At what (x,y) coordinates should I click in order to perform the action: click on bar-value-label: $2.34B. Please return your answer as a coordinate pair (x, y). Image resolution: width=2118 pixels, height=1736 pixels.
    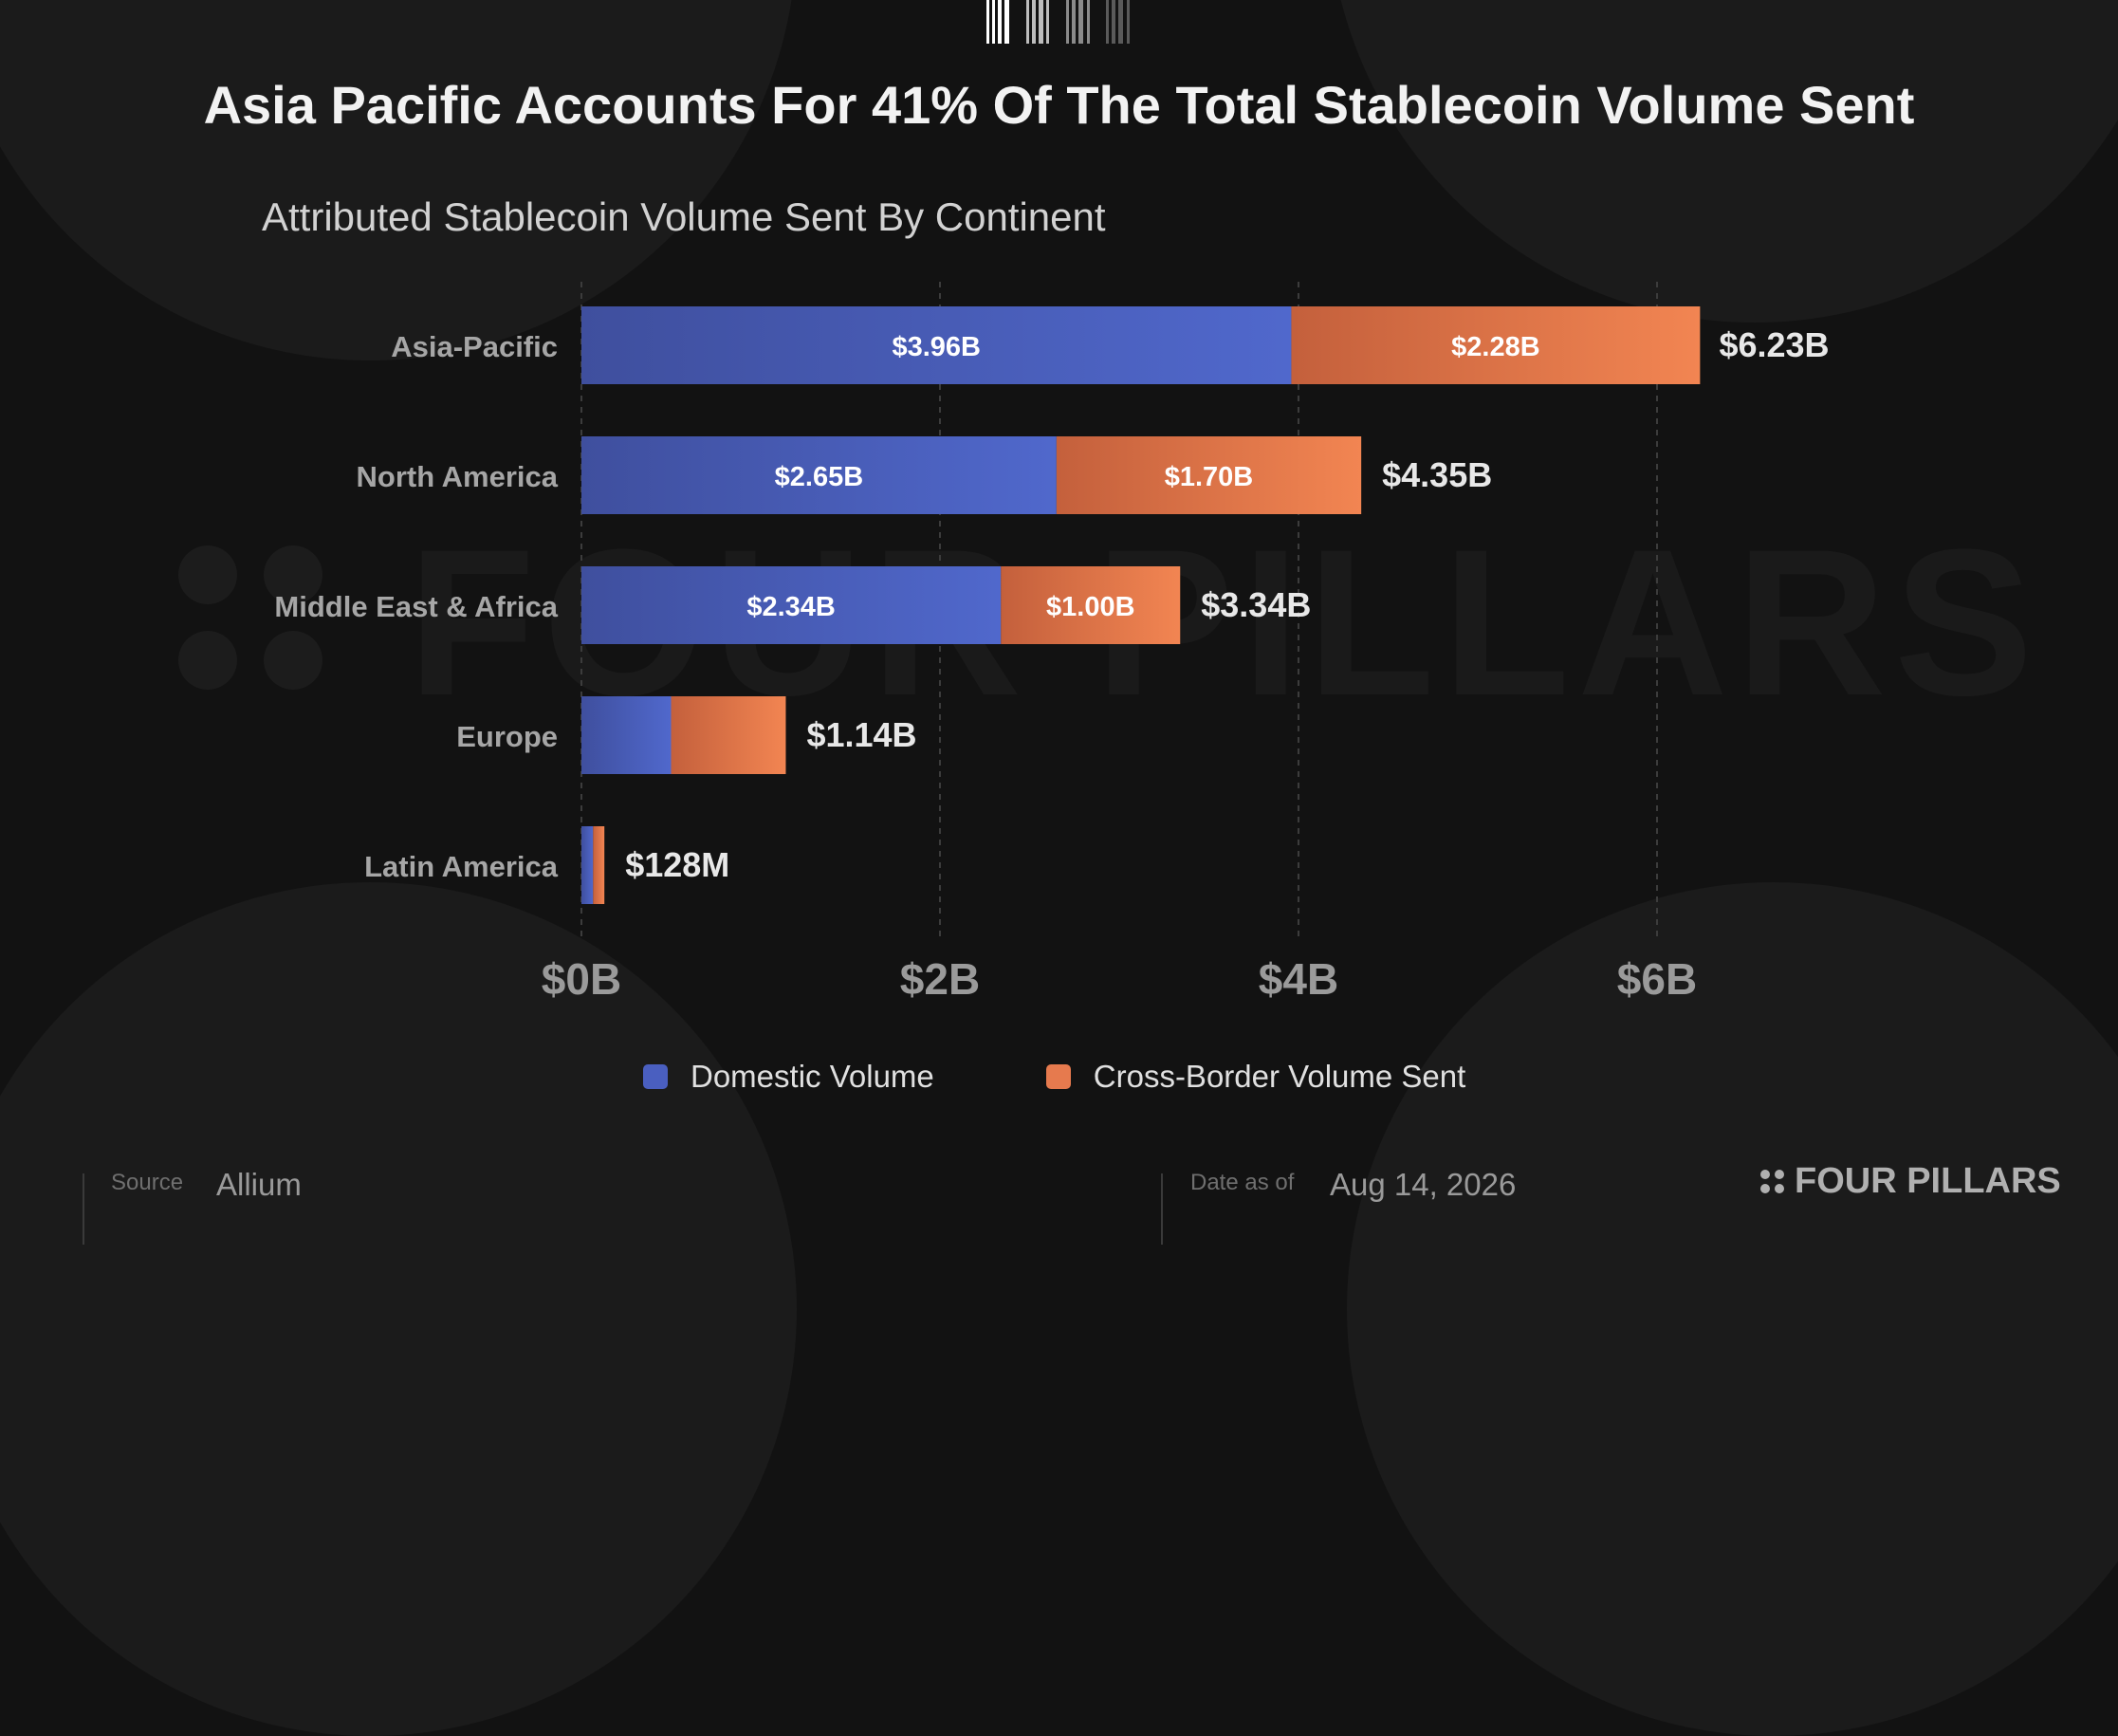
    Looking at the image, I should click on (791, 607).